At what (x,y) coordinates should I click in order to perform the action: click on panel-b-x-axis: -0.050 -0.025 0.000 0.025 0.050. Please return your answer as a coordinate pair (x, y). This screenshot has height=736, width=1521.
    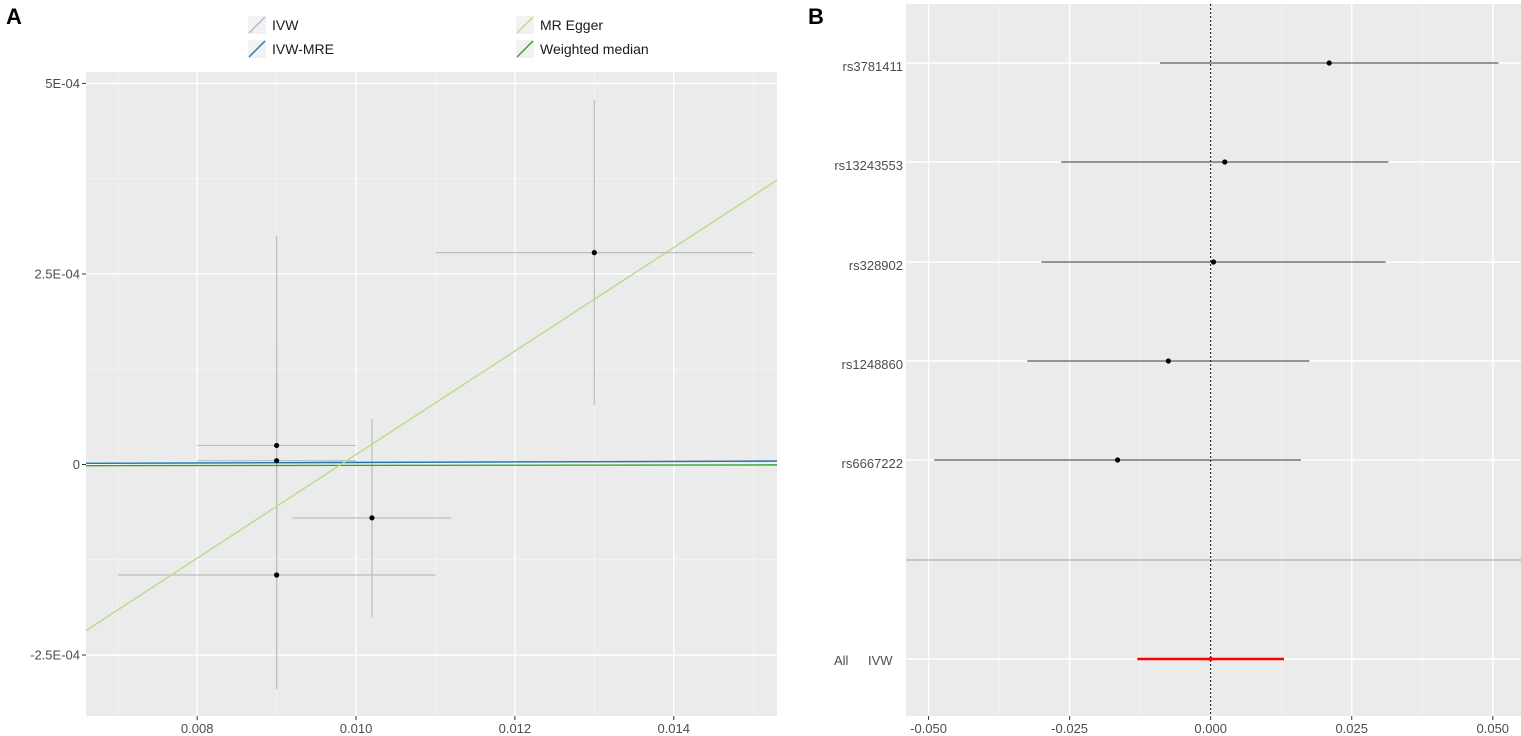
    Looking at the image, I should click on (1209, 726).